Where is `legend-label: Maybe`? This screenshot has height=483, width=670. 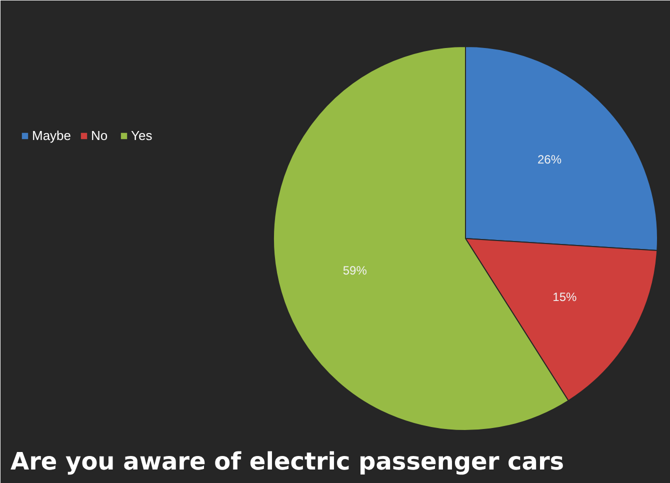 legend-label: Maybe is located at coordinates (52, 135).